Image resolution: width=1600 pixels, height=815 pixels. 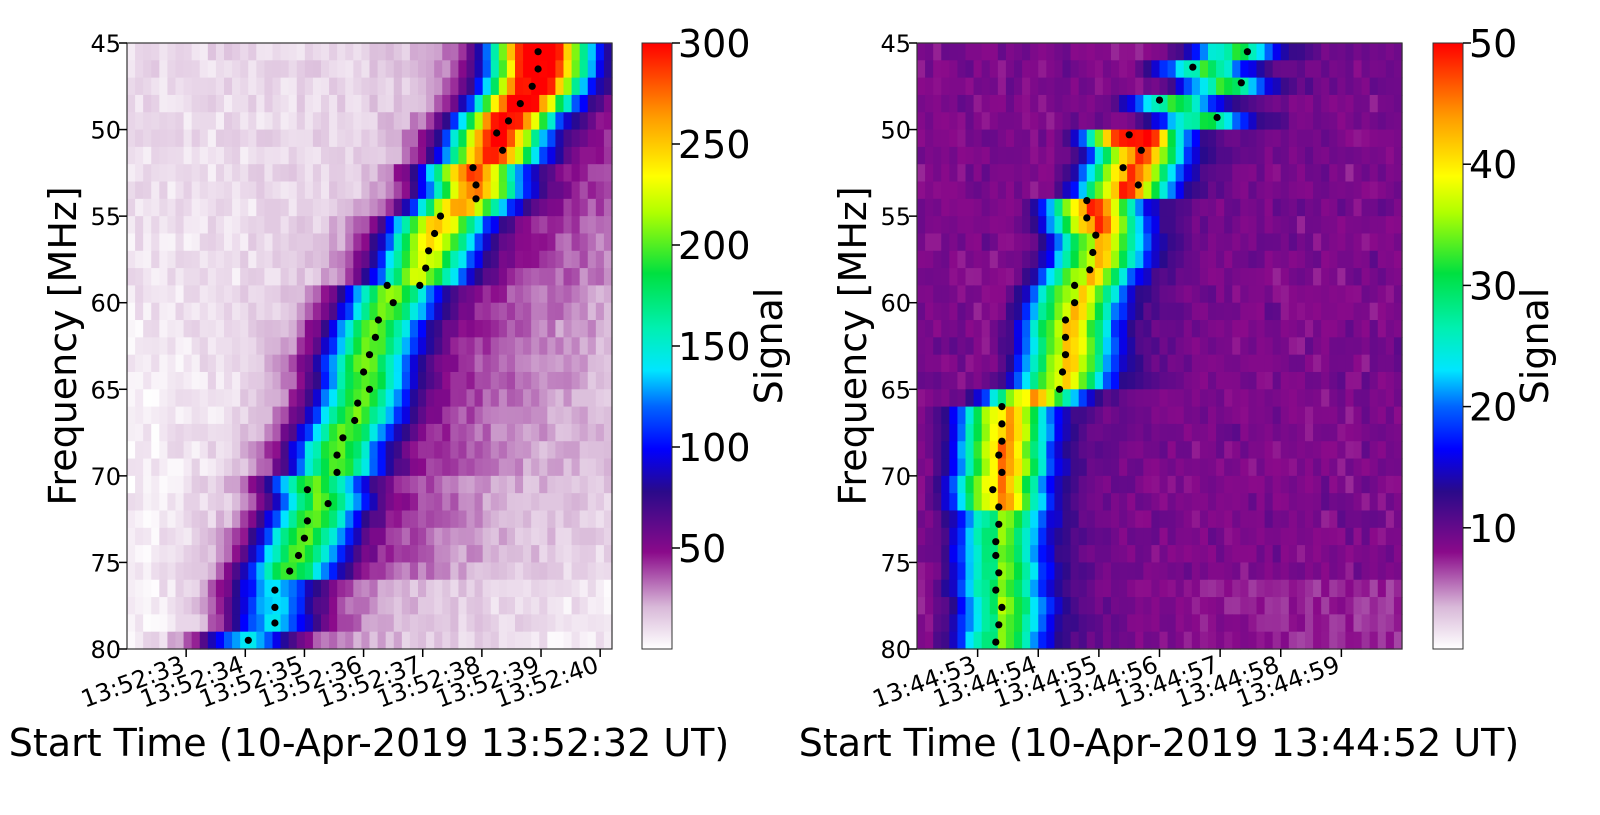 What do you see at coordinates (105, 217) in the screenshot?
I see `y-tick-label: 55` at bounding box center [105, 217].